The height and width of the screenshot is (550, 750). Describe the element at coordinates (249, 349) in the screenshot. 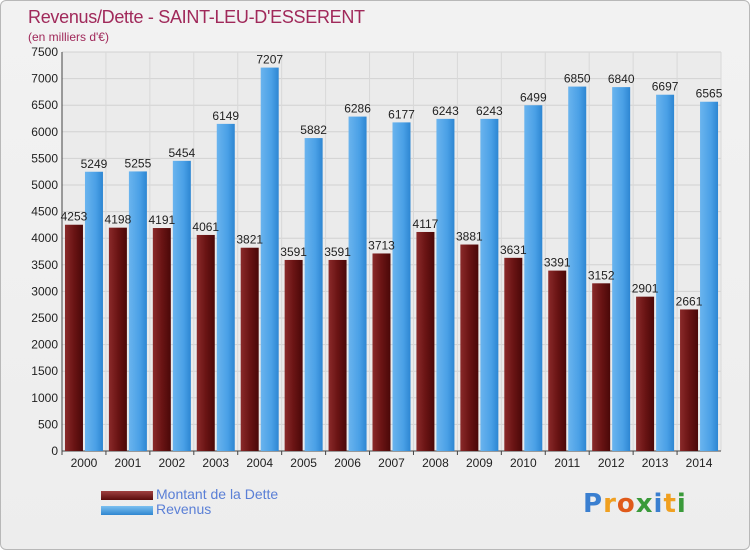

I see `bar-debt-2004` at that location.